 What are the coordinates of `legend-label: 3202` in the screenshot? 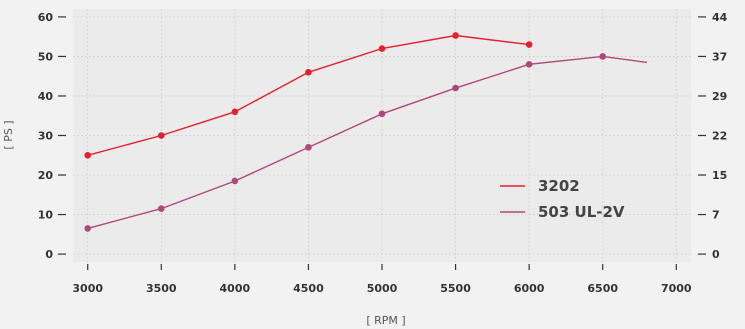 It's located at (559, 186).